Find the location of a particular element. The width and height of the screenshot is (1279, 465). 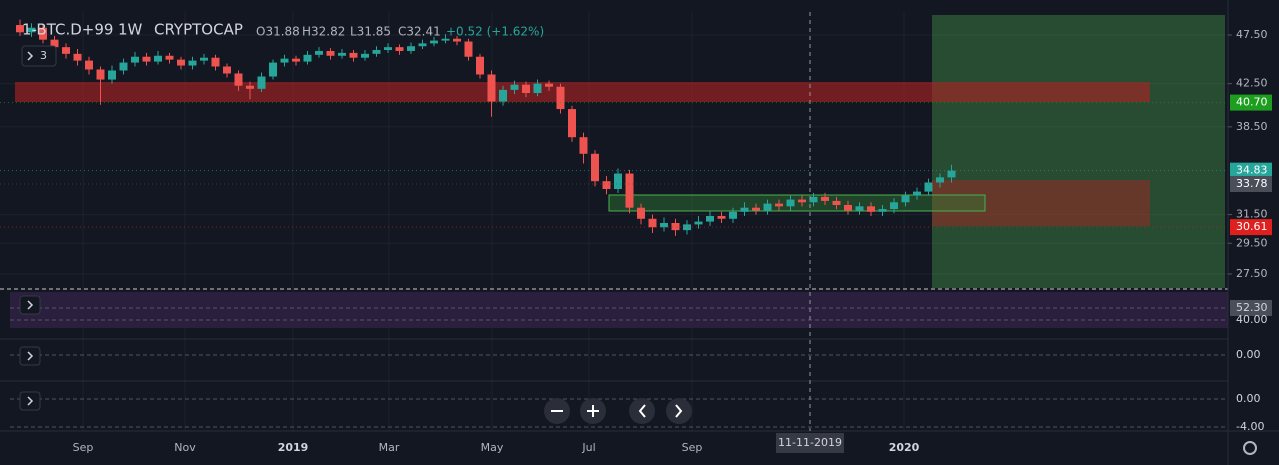

y-tick-label: 27.50 is located at coordinates (1252, 273).